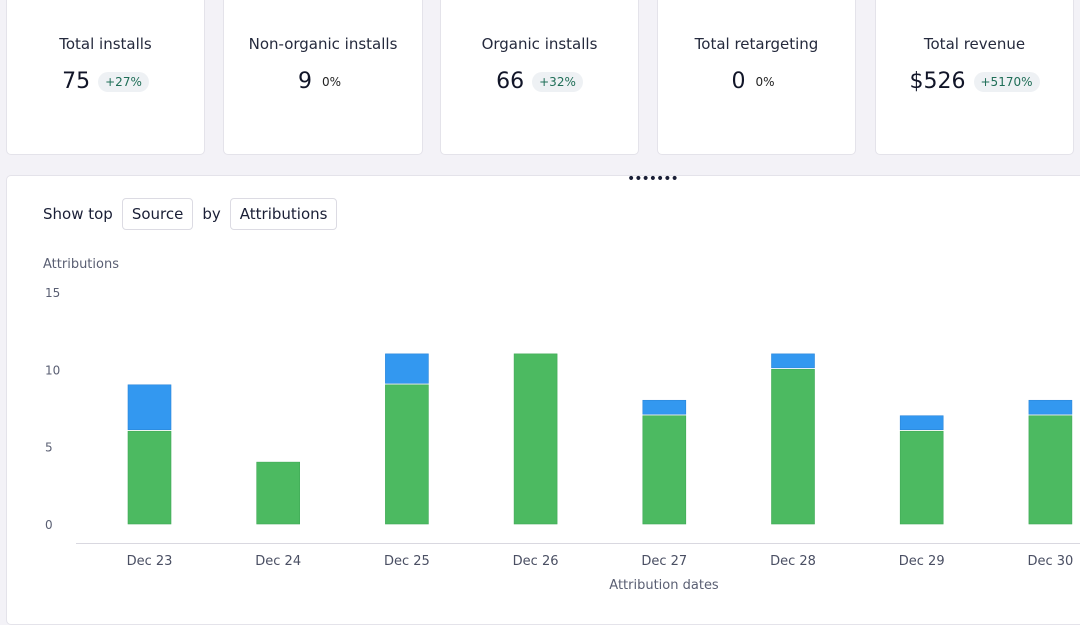 The height and width of the screenshot is (625, 1080). I want to click on x-tick-label: Dec 25, so click(407, 561).